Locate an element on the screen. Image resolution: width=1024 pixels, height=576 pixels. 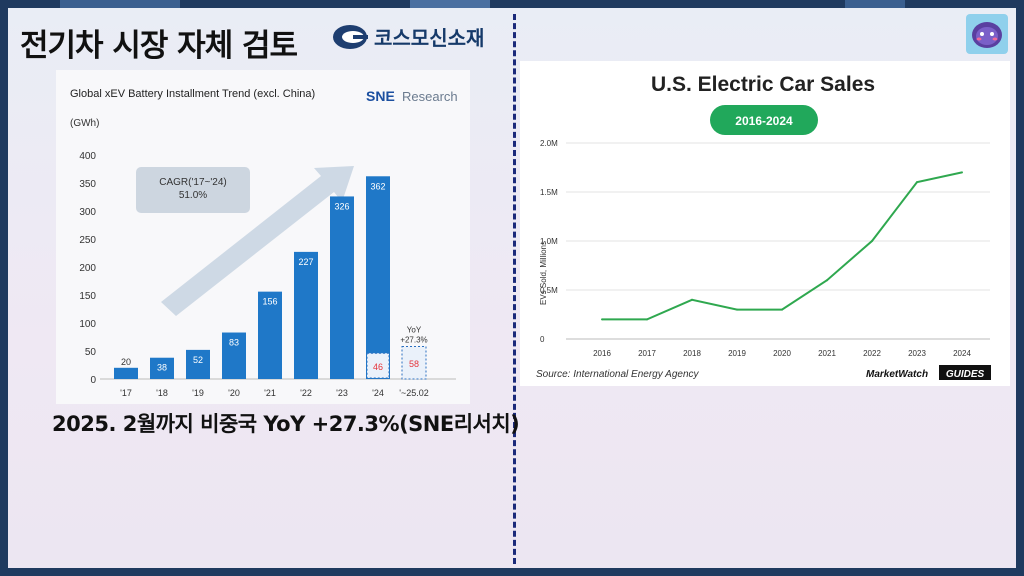
ytd-bar is located at coordinates (414, 363).